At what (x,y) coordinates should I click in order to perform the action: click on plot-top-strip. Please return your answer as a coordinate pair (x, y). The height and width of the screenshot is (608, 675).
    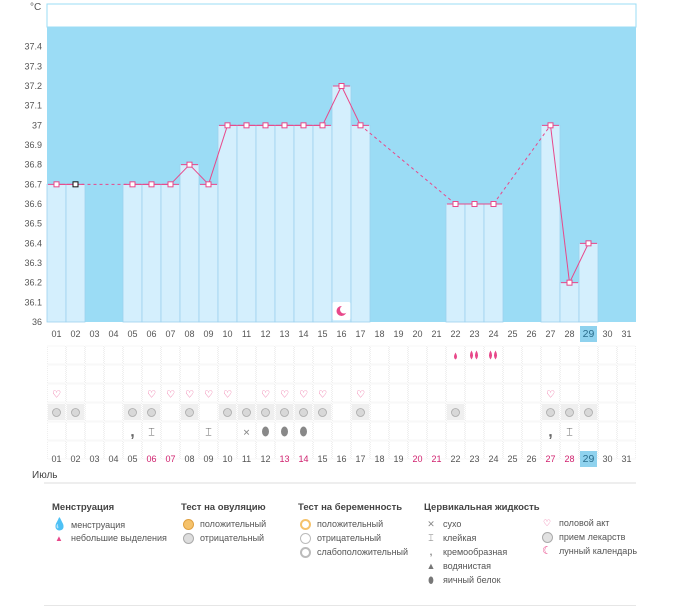
    Looking at the image, I should click on (341, 15).